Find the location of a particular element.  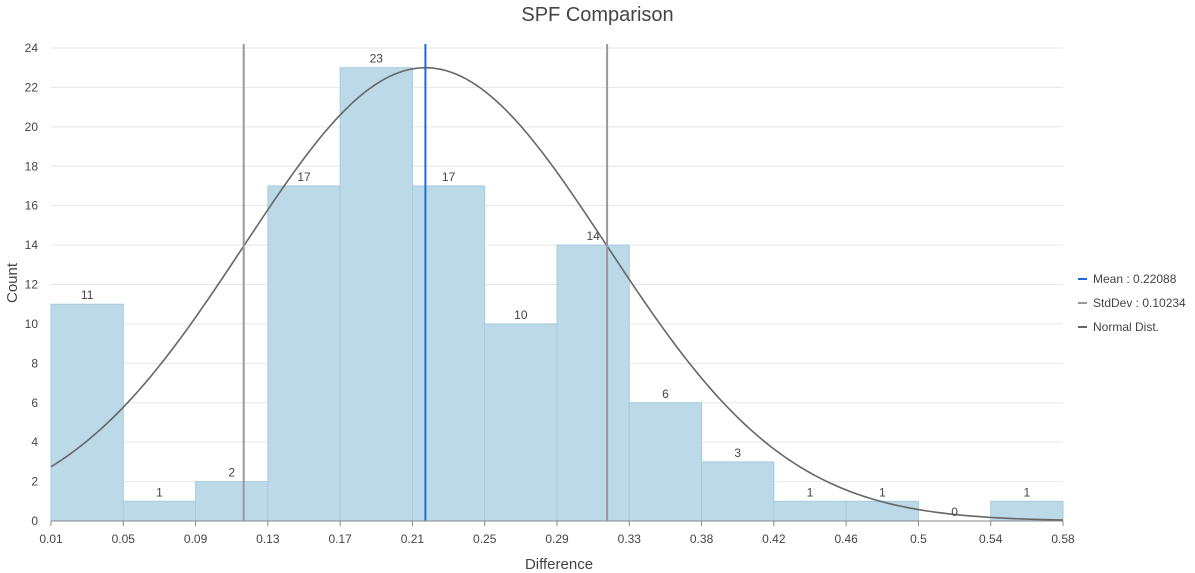

bar-value-label: 0 is located at coordinates (954, 512).